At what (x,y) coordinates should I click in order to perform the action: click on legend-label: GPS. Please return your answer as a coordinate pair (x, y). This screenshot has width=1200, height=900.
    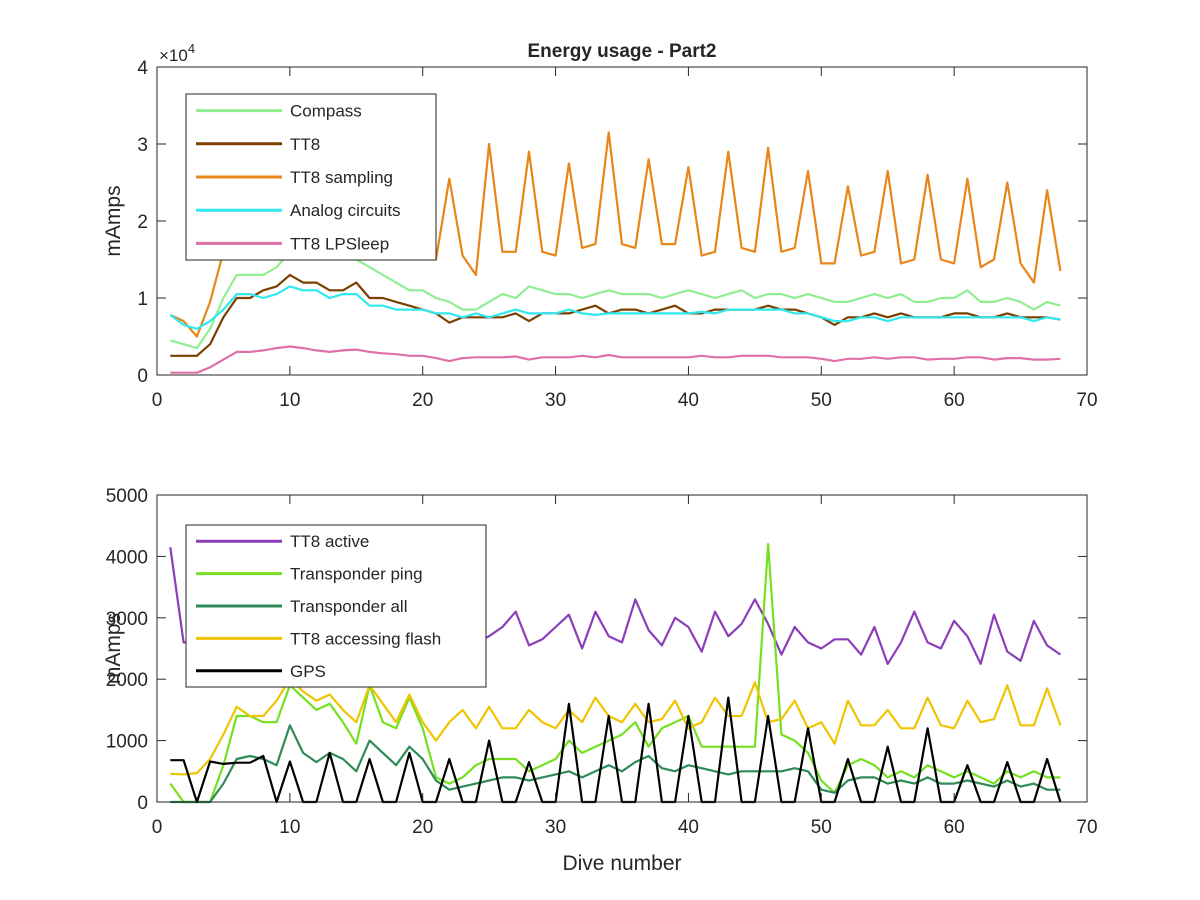
    Looking at the image, I should click on (308, 671).